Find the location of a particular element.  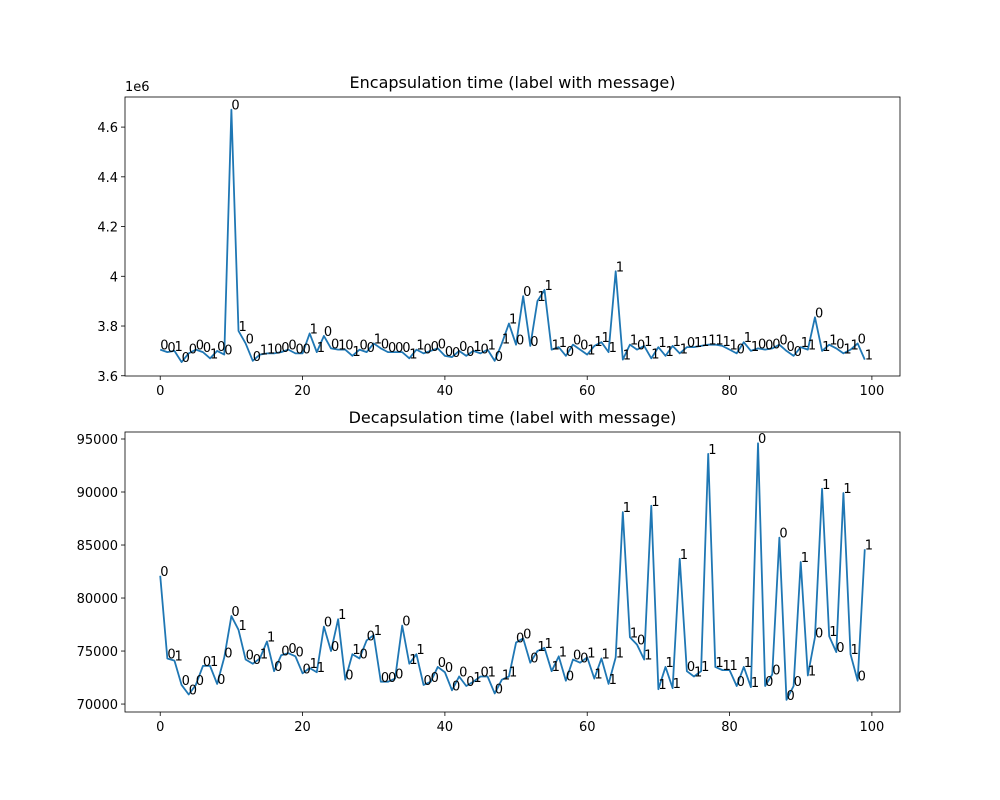

y-tick-label: 80000 is located at coordinates (97, 599).